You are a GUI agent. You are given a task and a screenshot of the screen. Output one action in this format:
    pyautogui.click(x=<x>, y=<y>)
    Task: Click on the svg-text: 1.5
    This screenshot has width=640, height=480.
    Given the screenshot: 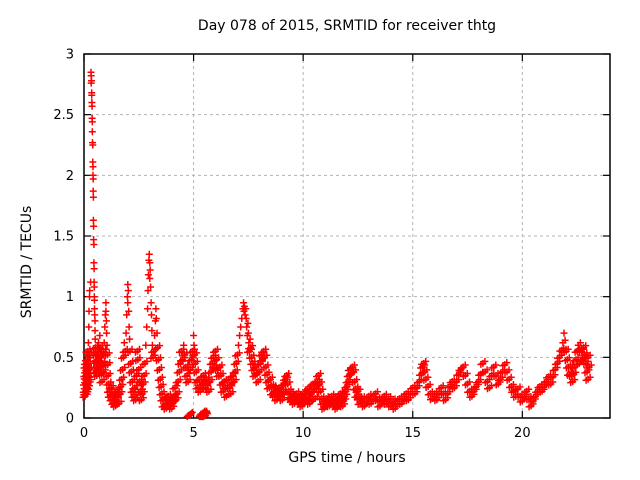 What is the action you would take?
    pyautogui.click(x=63, y=237)
    